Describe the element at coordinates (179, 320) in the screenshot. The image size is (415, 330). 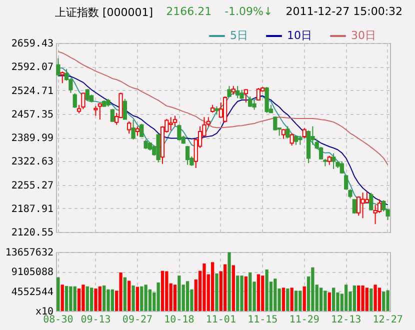
I see `x-tick-label: 10-18` at that location.